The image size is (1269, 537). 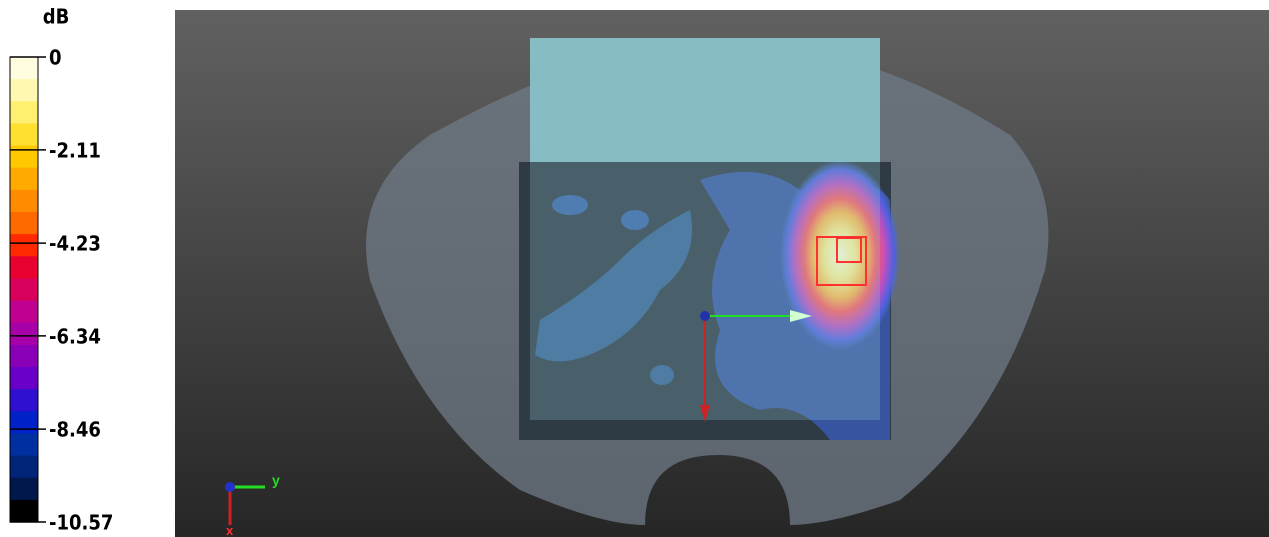 What do you see at coordinates (75, 150) in the screenshot?
I see `colorbar-tick-label: -2.11` at bounding box center [75, 150].